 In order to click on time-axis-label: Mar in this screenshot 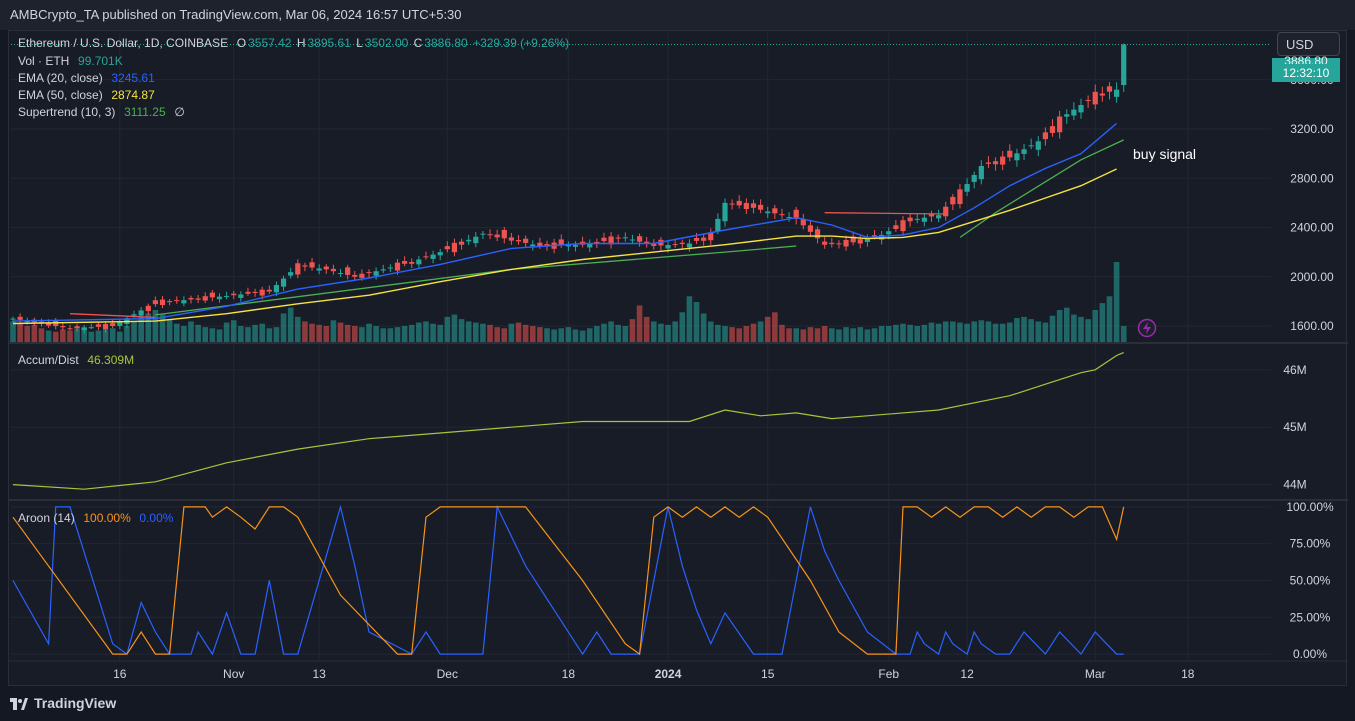, I will do `click(1095, 674)`.